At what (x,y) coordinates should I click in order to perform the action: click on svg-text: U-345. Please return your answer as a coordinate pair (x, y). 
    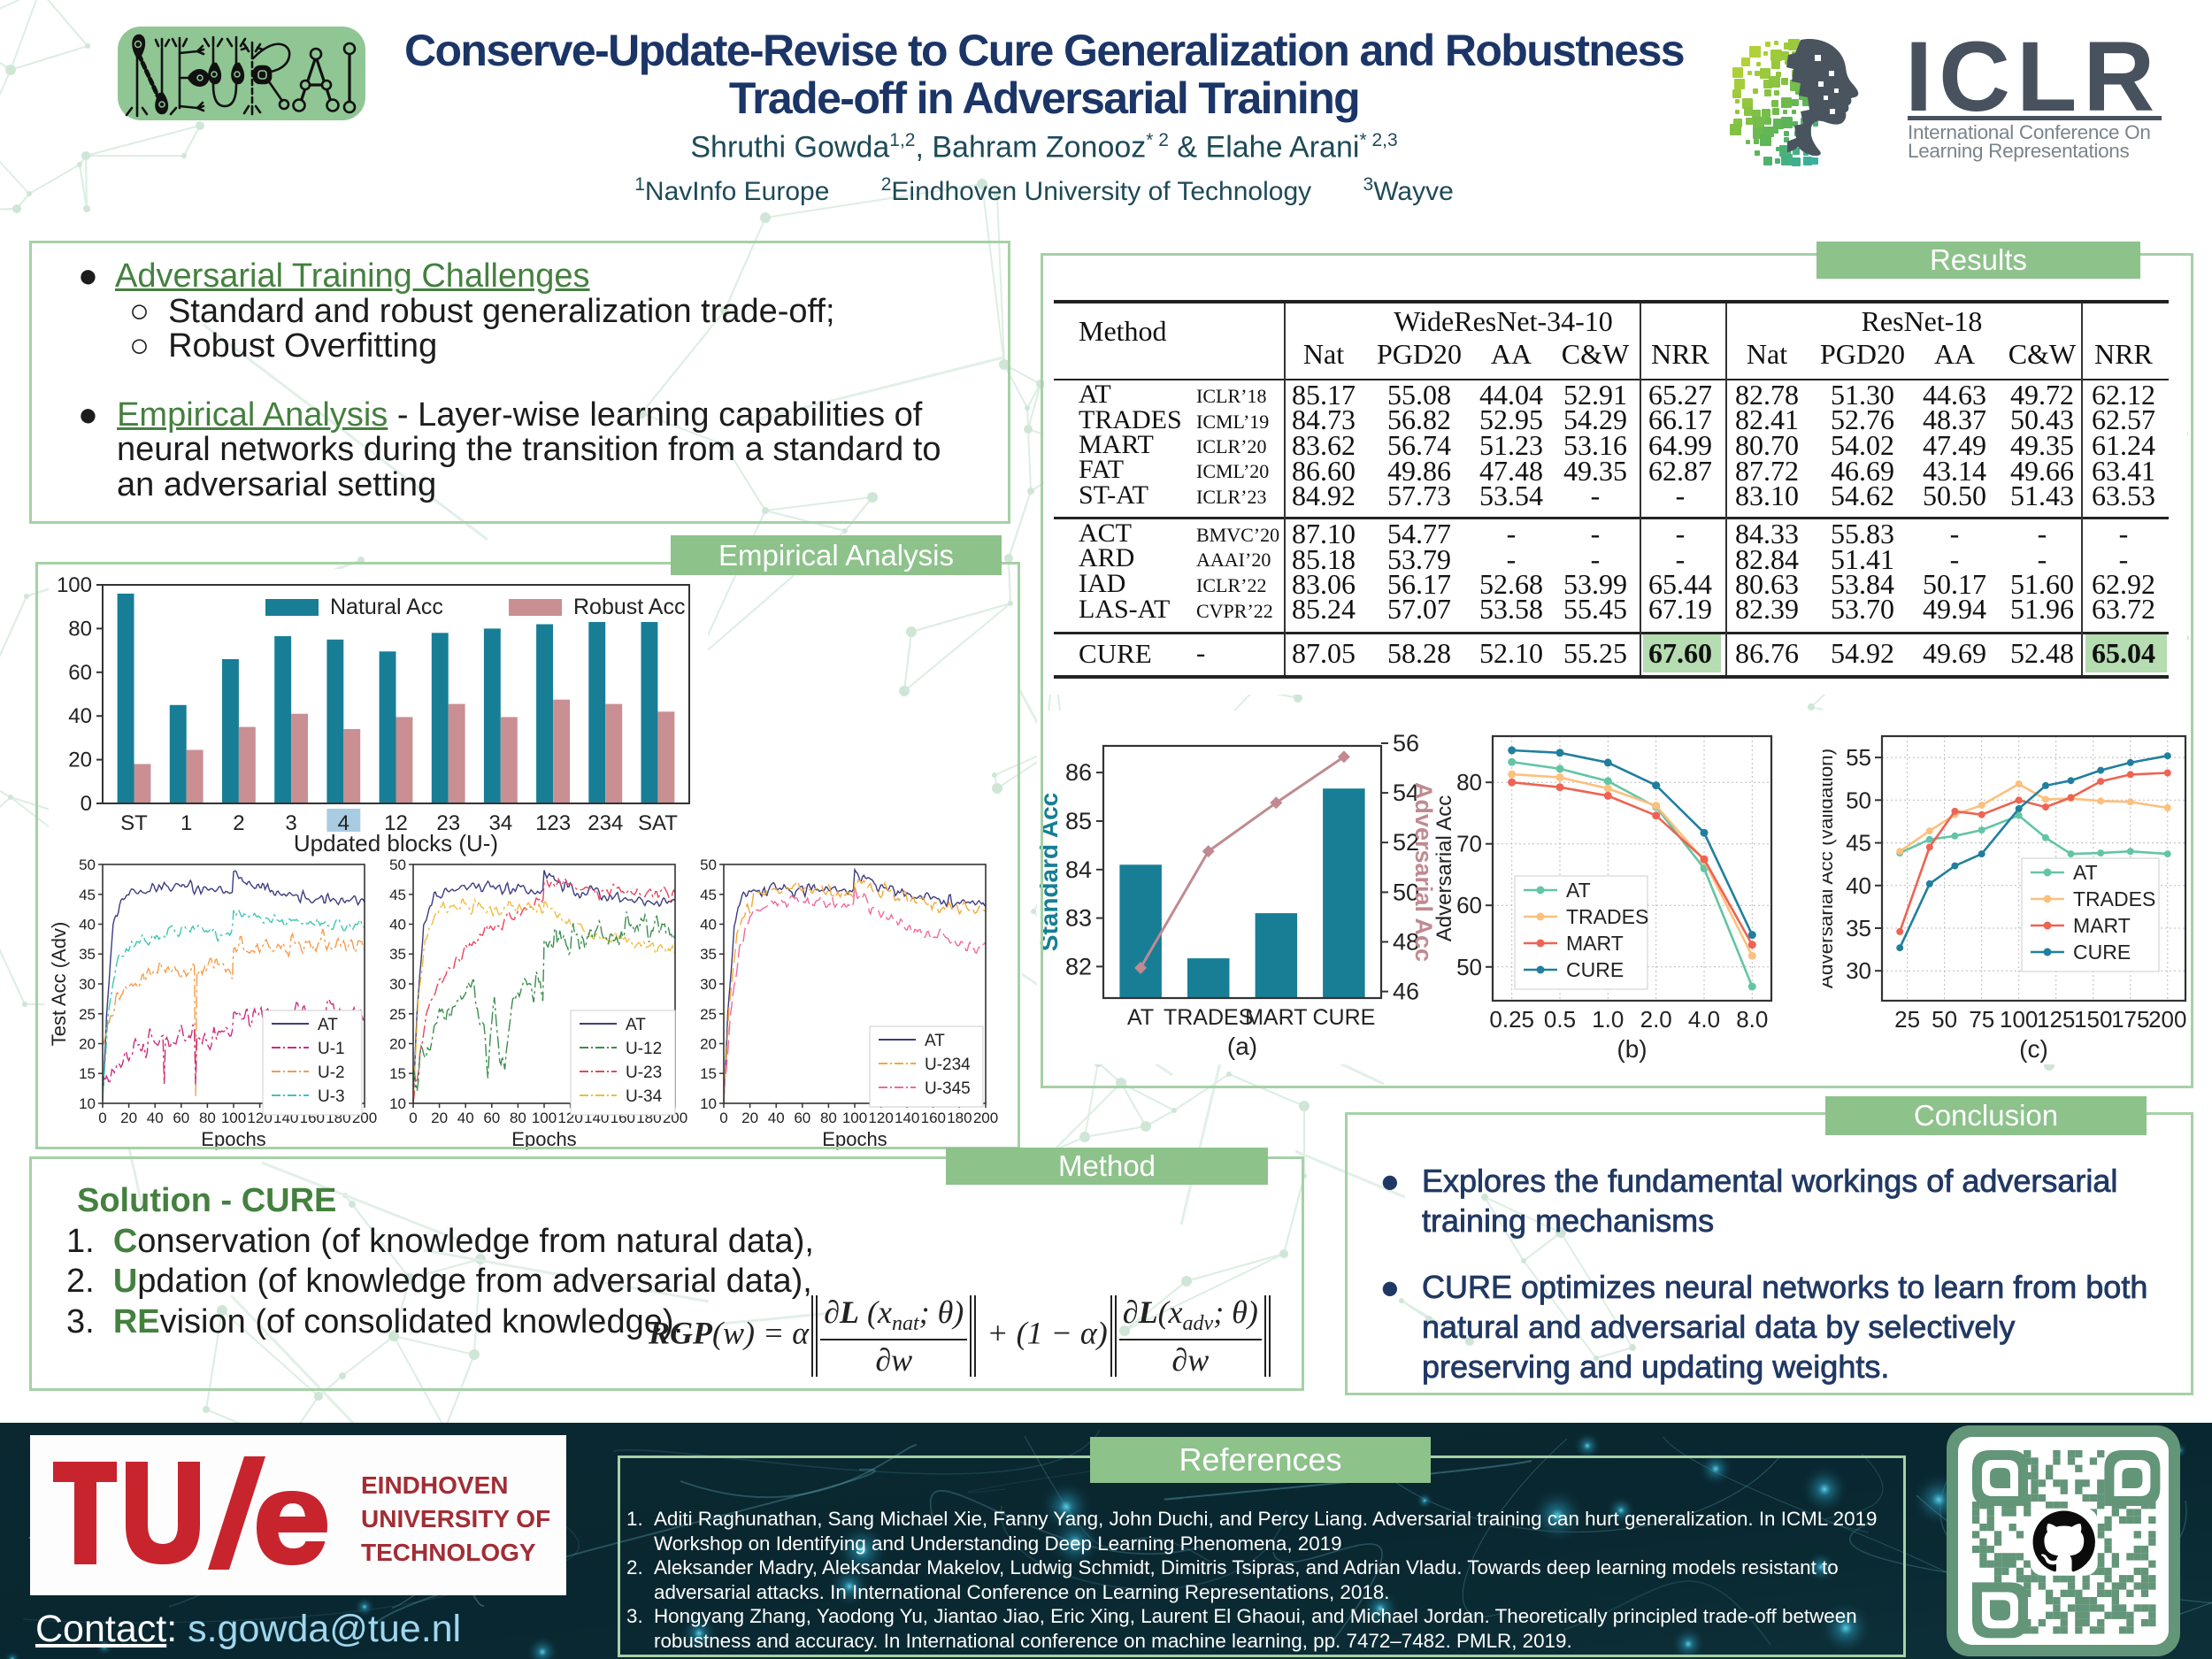
    Looking at the image, I should click on (948, 1088).